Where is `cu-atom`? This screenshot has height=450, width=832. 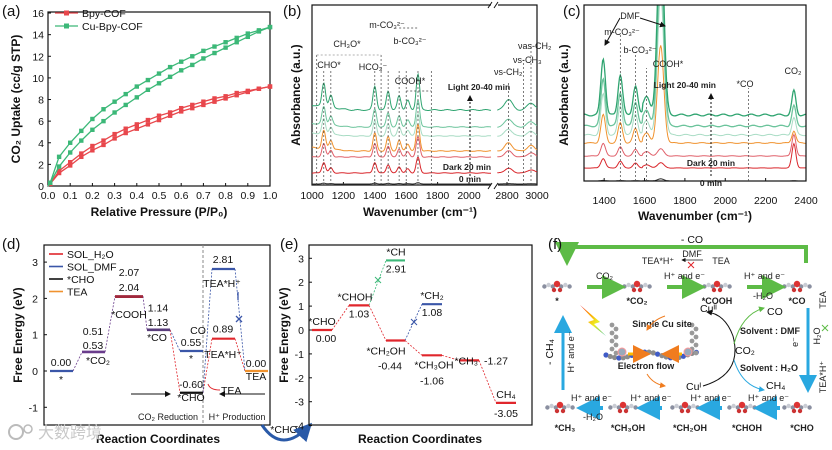 cu-atom is located at coordinates (742, 405).